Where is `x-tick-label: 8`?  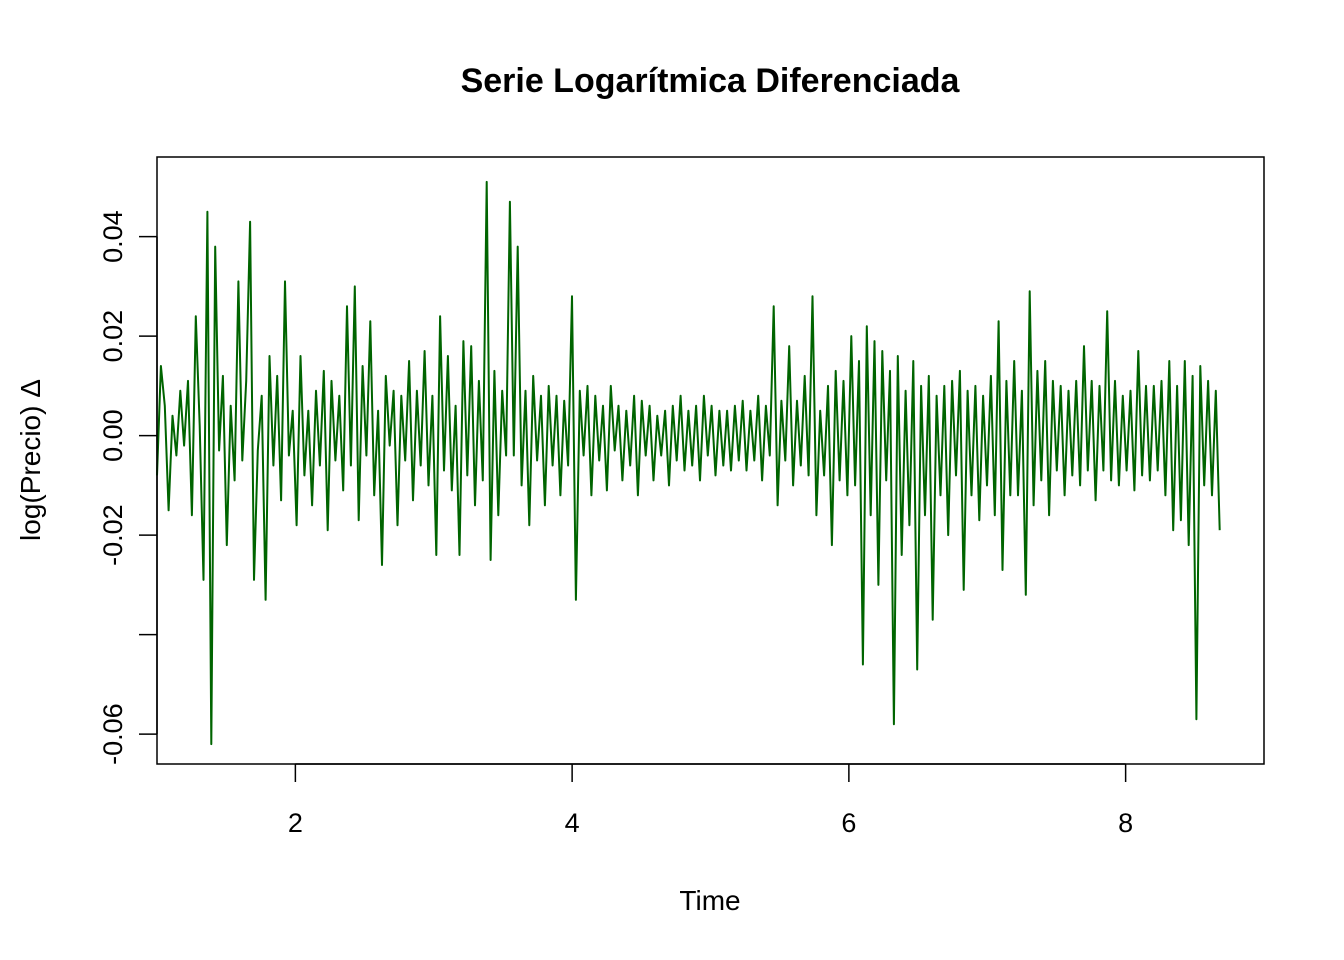
x-tick-label: 8 is located at coordinates (1125, 823).